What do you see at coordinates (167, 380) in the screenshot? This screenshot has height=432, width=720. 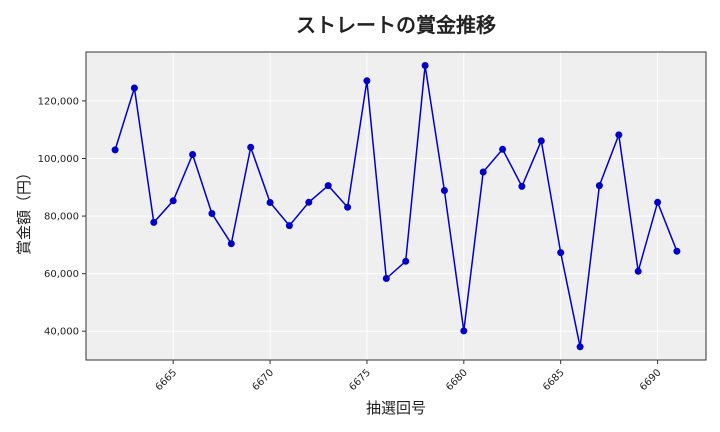 I see `x-tick-label: 6665` at bounding box center [167, 380].